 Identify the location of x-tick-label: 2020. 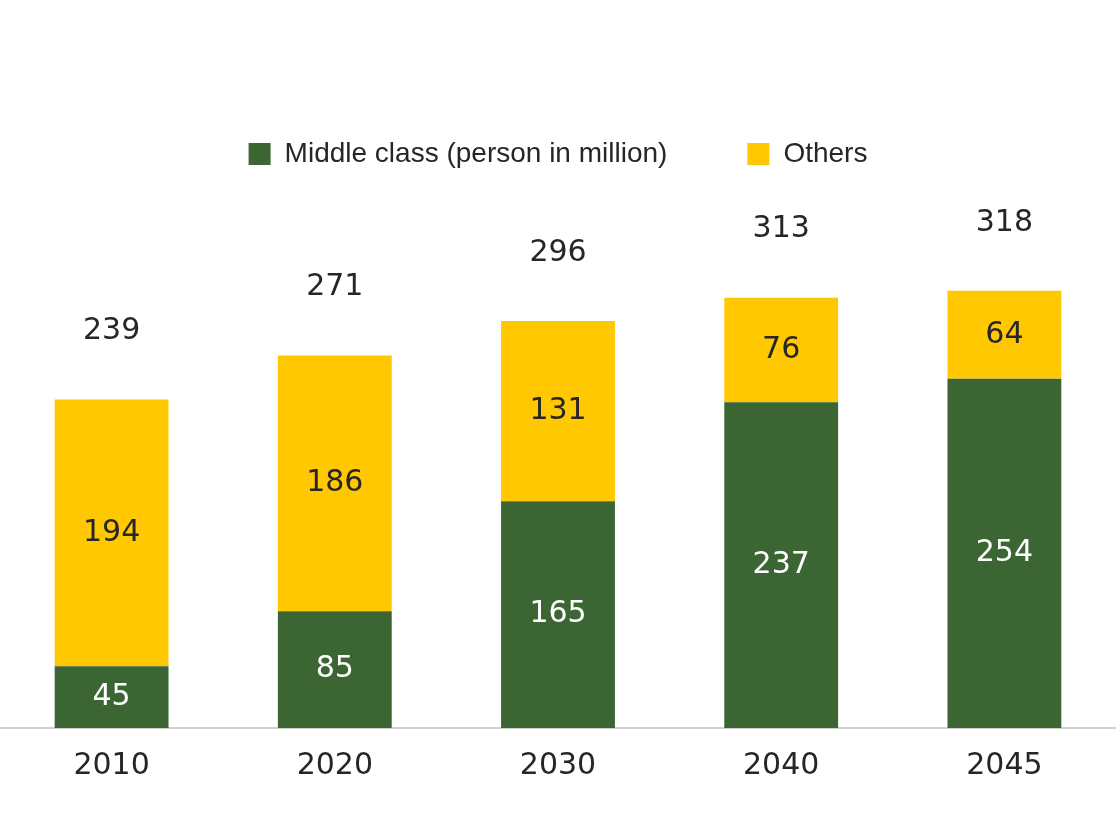
(334, 763).